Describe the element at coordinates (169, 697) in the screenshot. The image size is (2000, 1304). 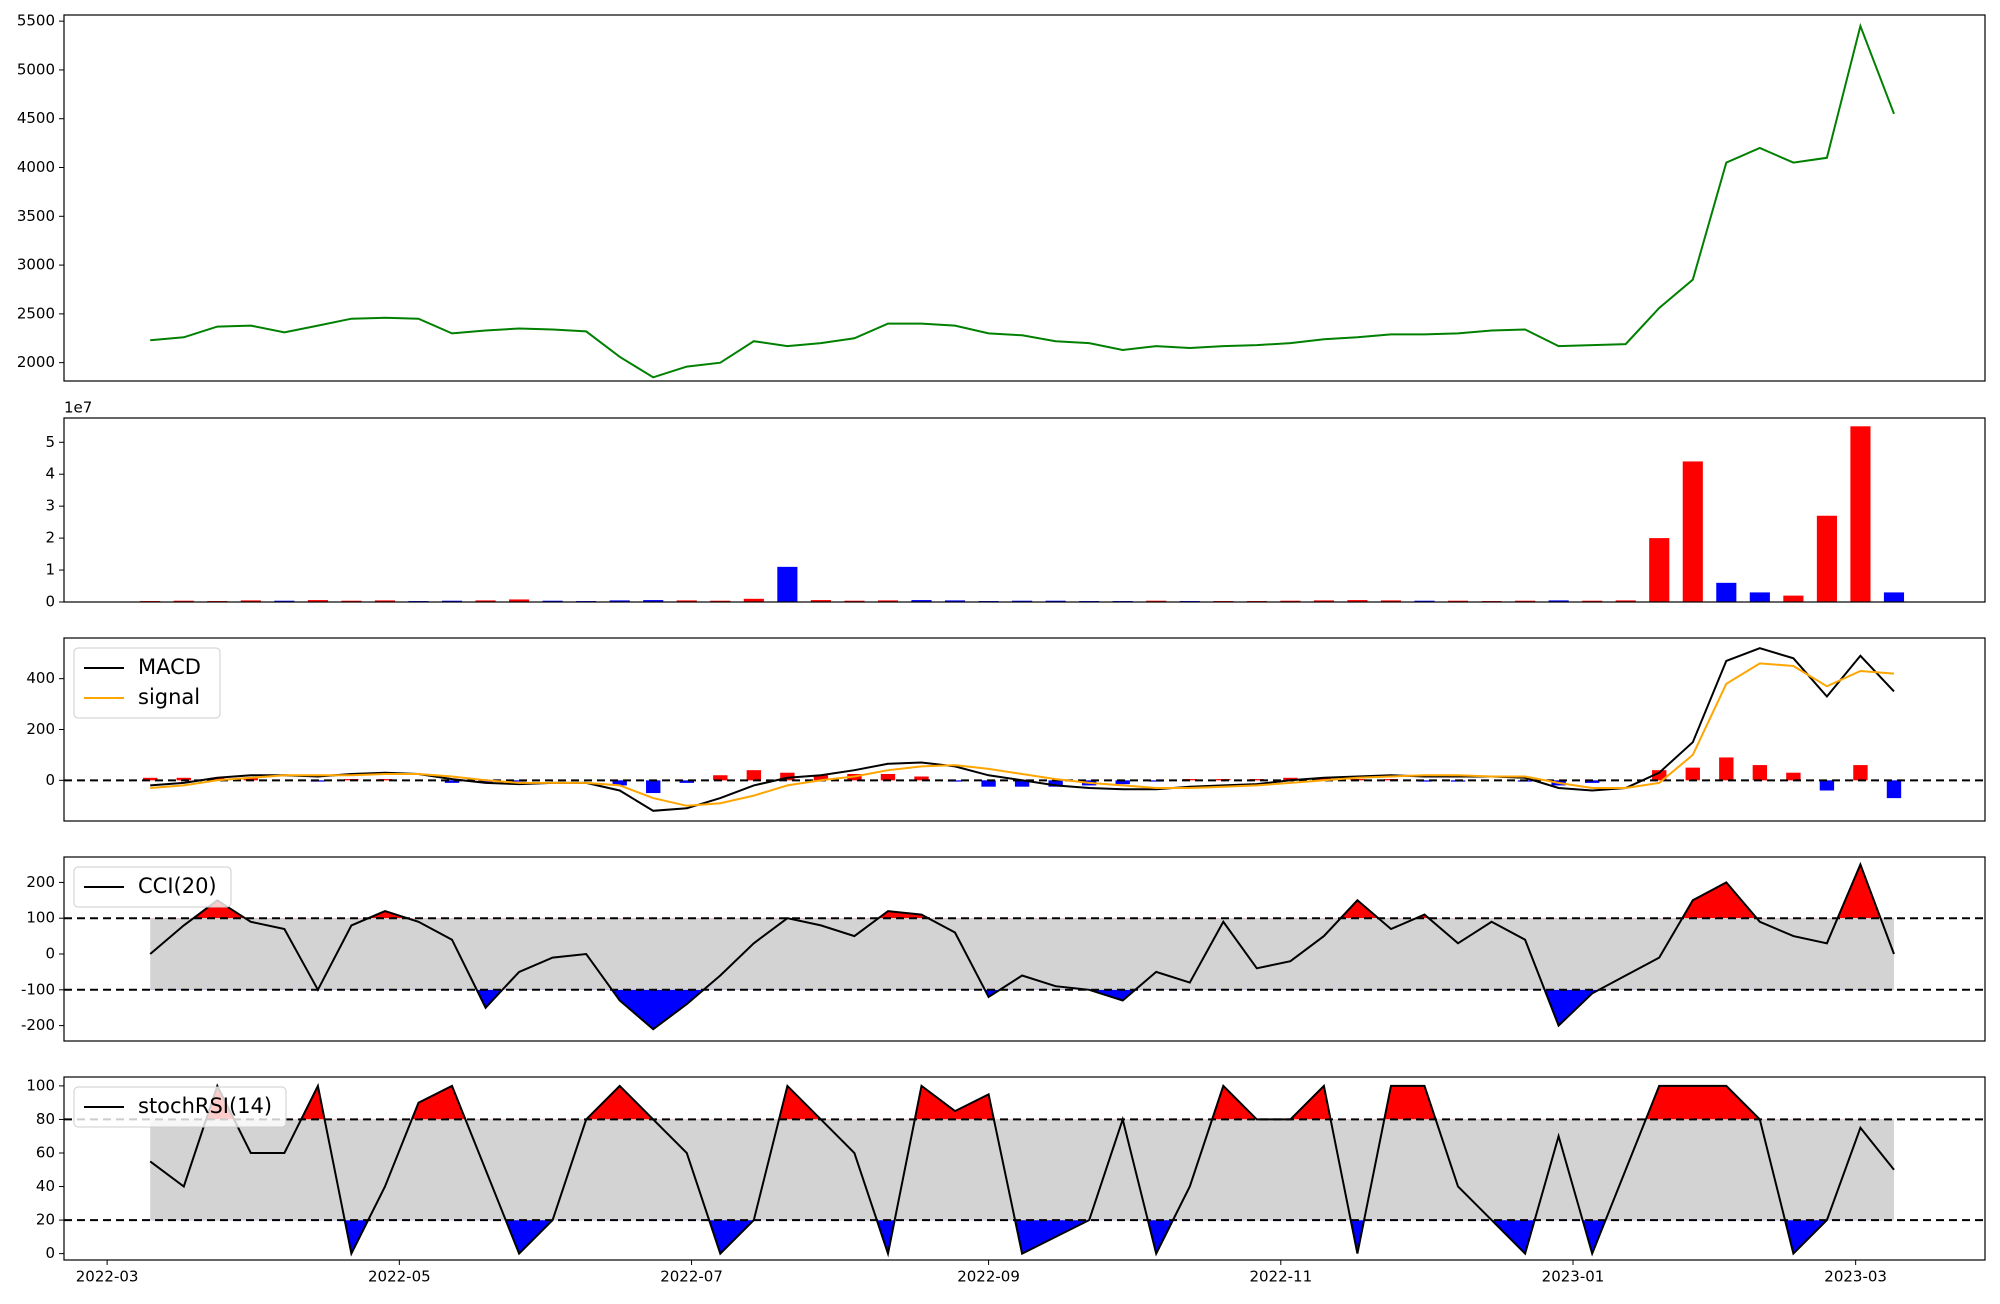
I see `legend-label: signal` at that location.